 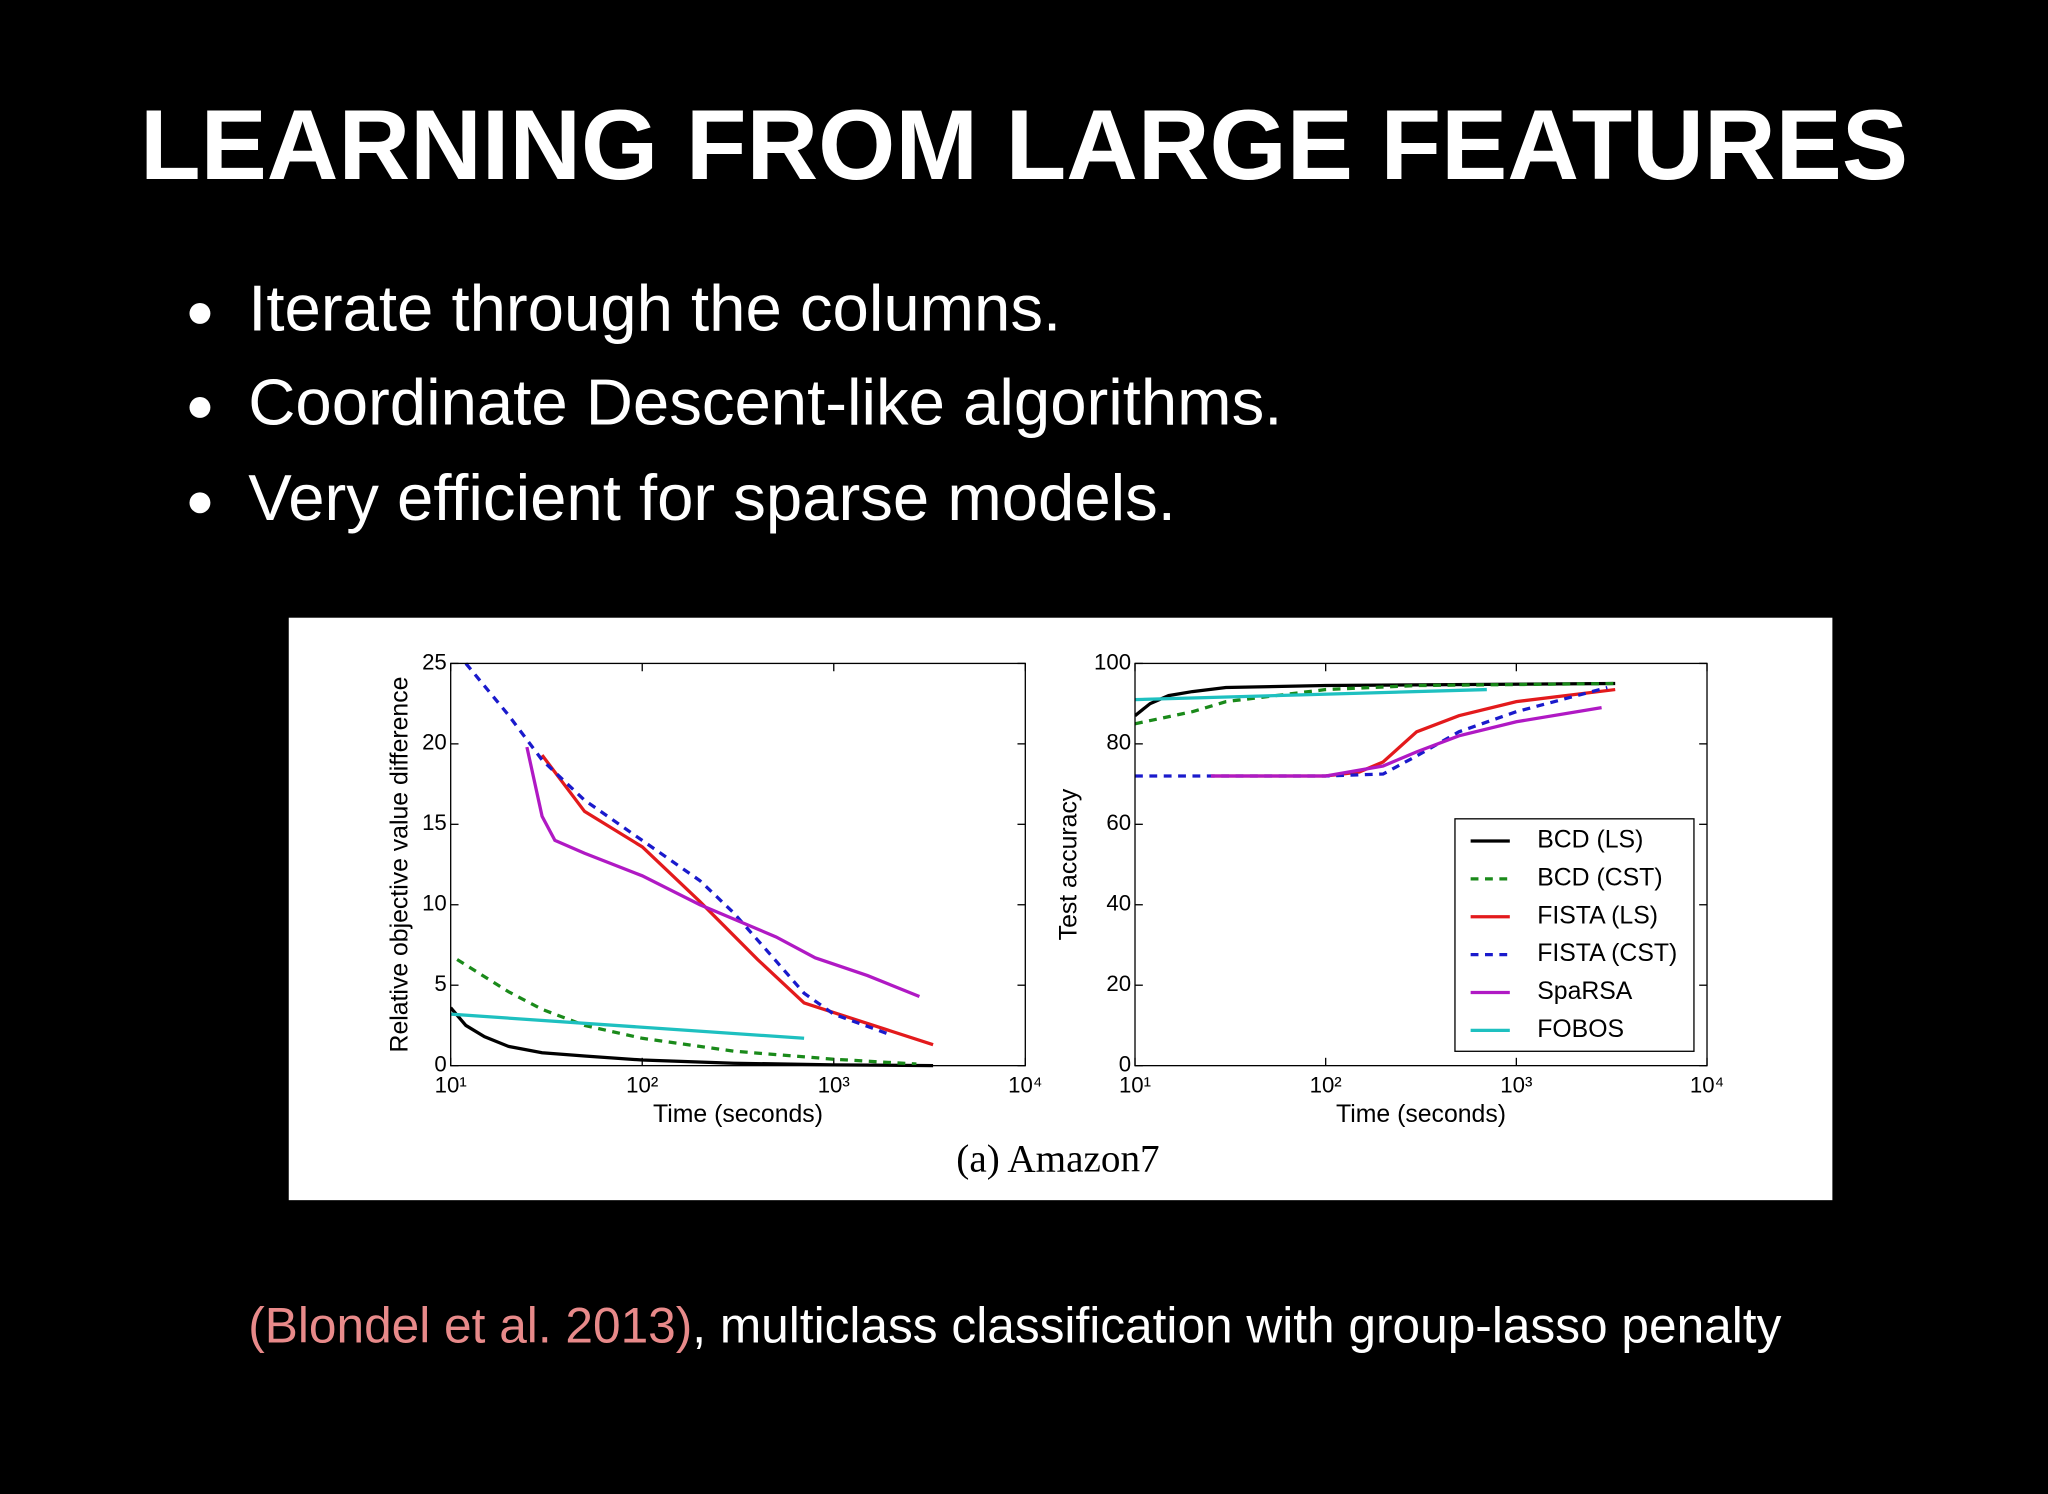 What do you see at coordinates (1607, 953) in the screenshot?
I see `legend-label: FISTA (CST)` at bounding box center [1607, 953].